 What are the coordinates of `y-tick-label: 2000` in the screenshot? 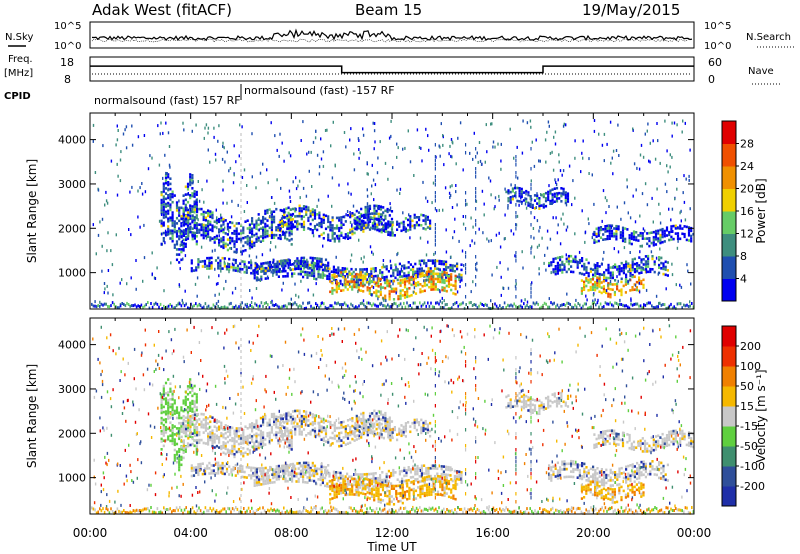 It's located at (72, 228).